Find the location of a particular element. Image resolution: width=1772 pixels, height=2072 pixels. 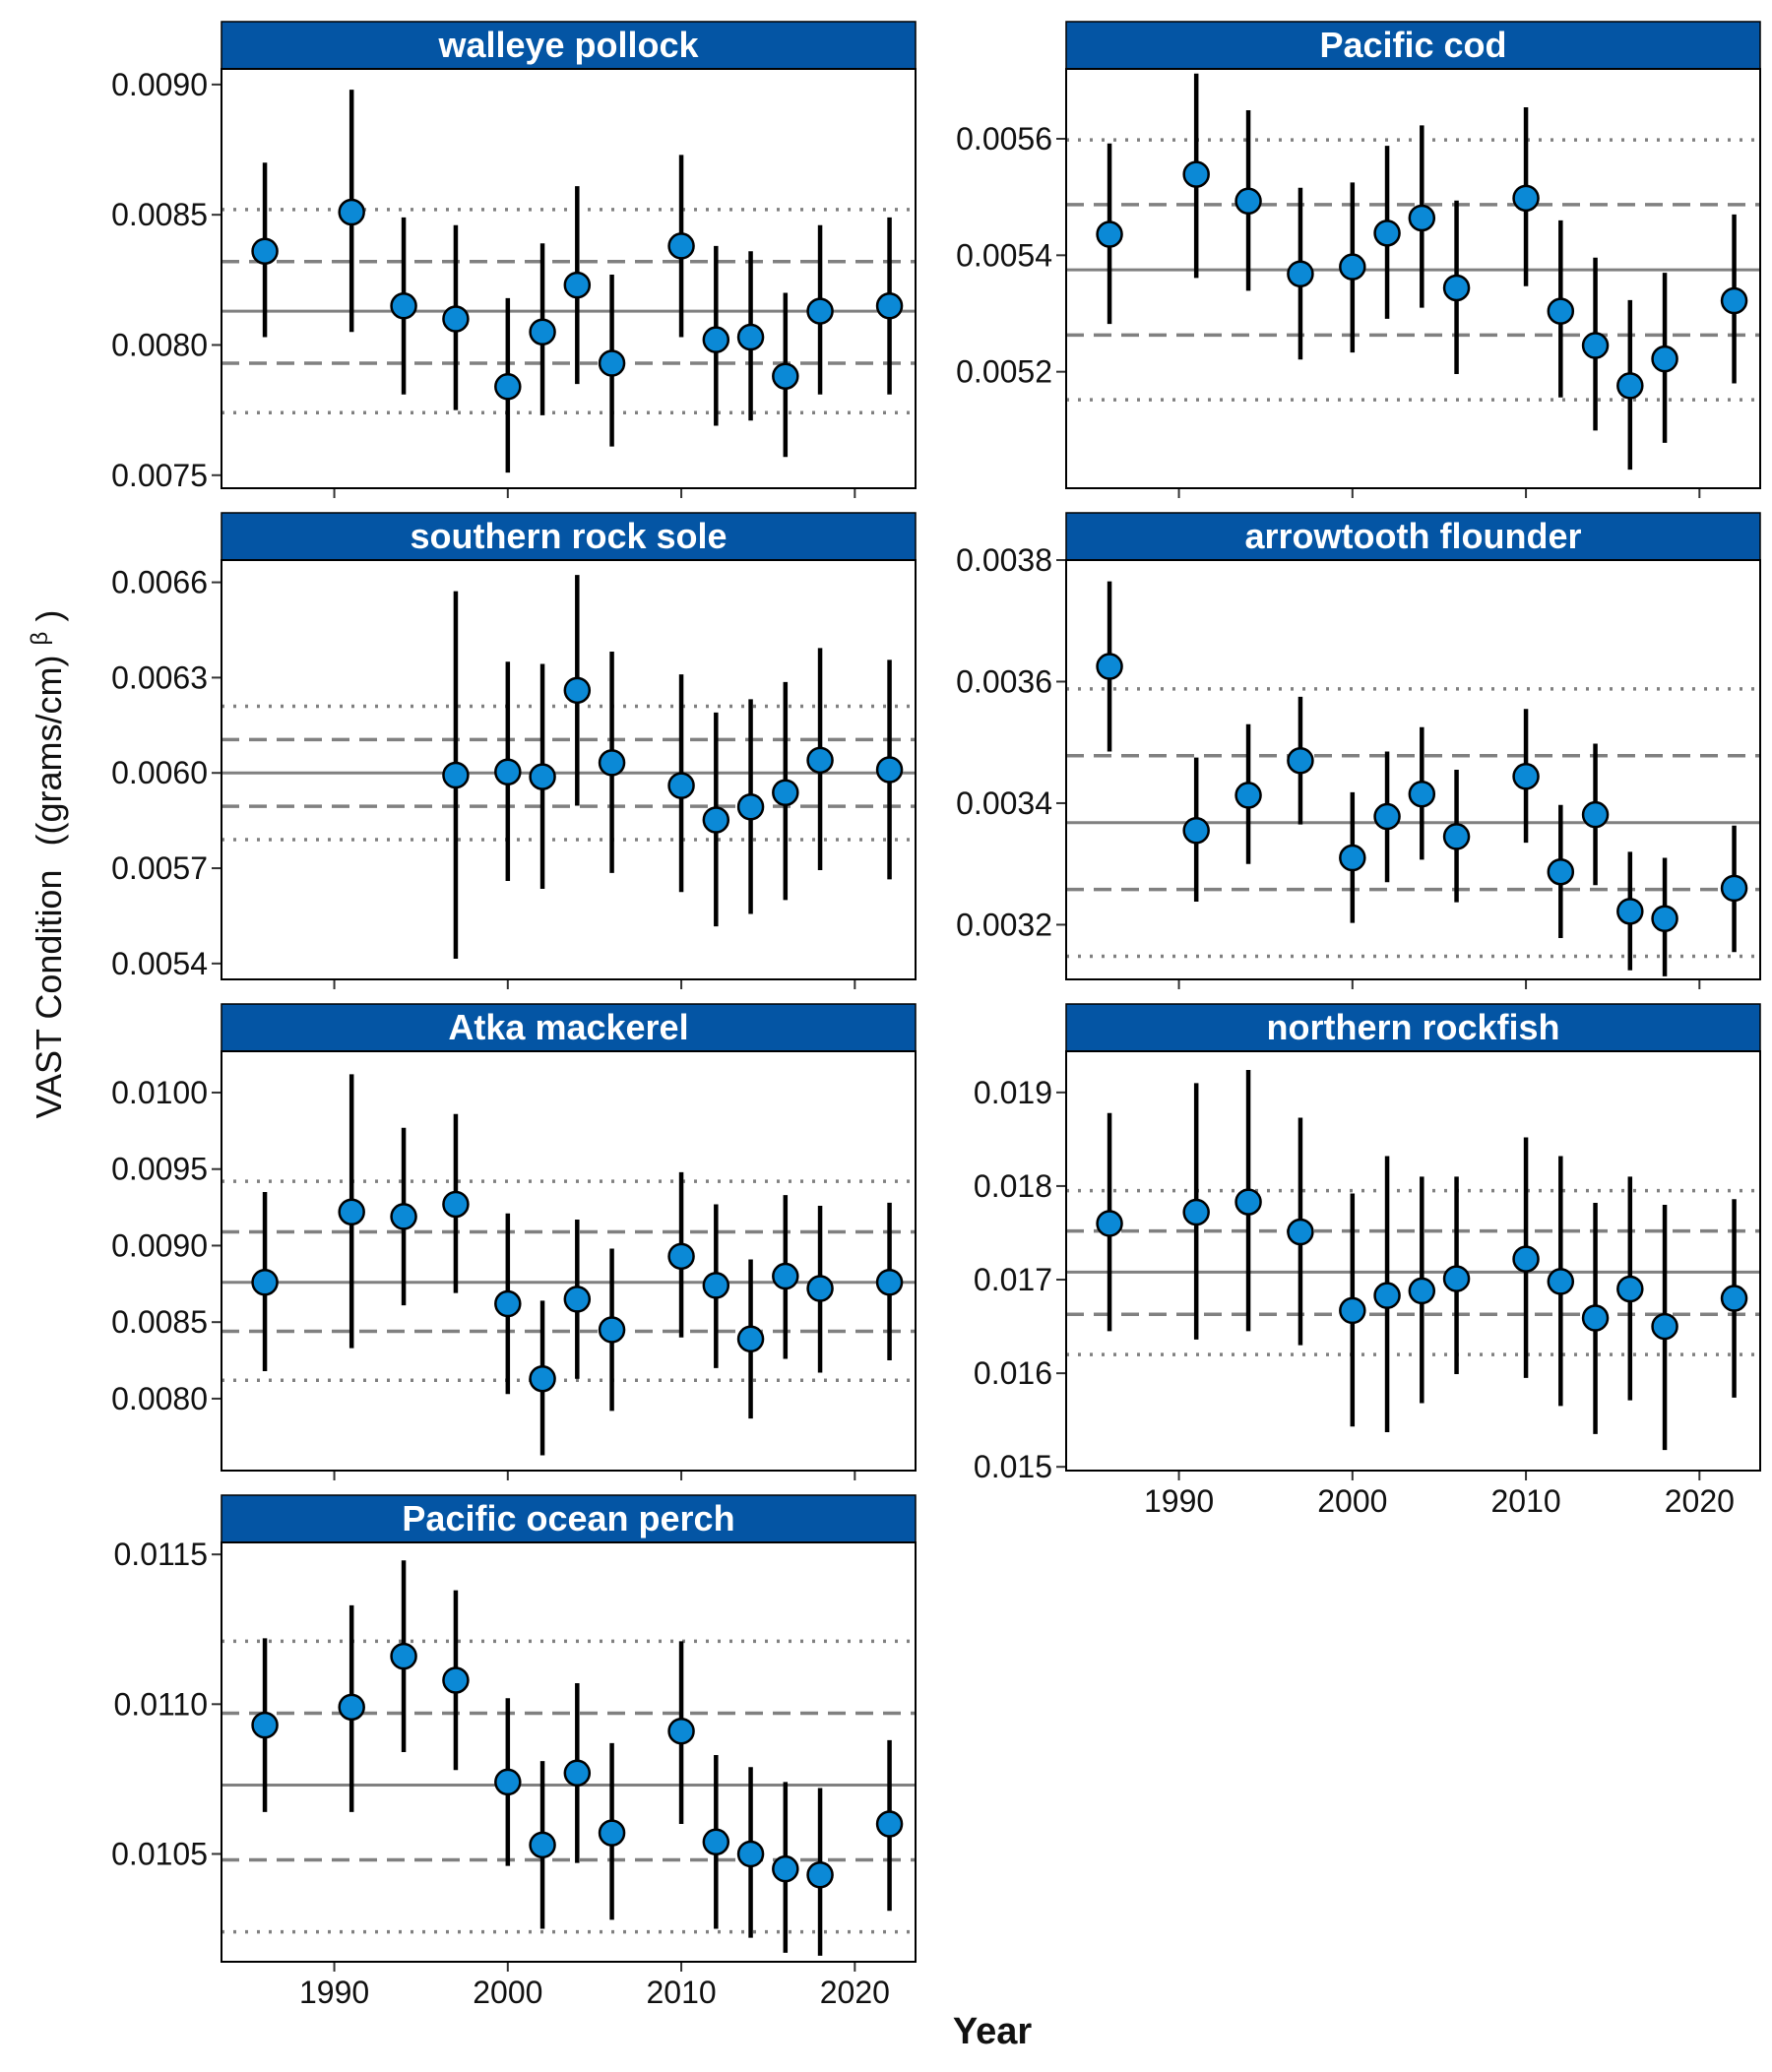

y-tick-label: 0.0080 is located at coordinates (159, 344).